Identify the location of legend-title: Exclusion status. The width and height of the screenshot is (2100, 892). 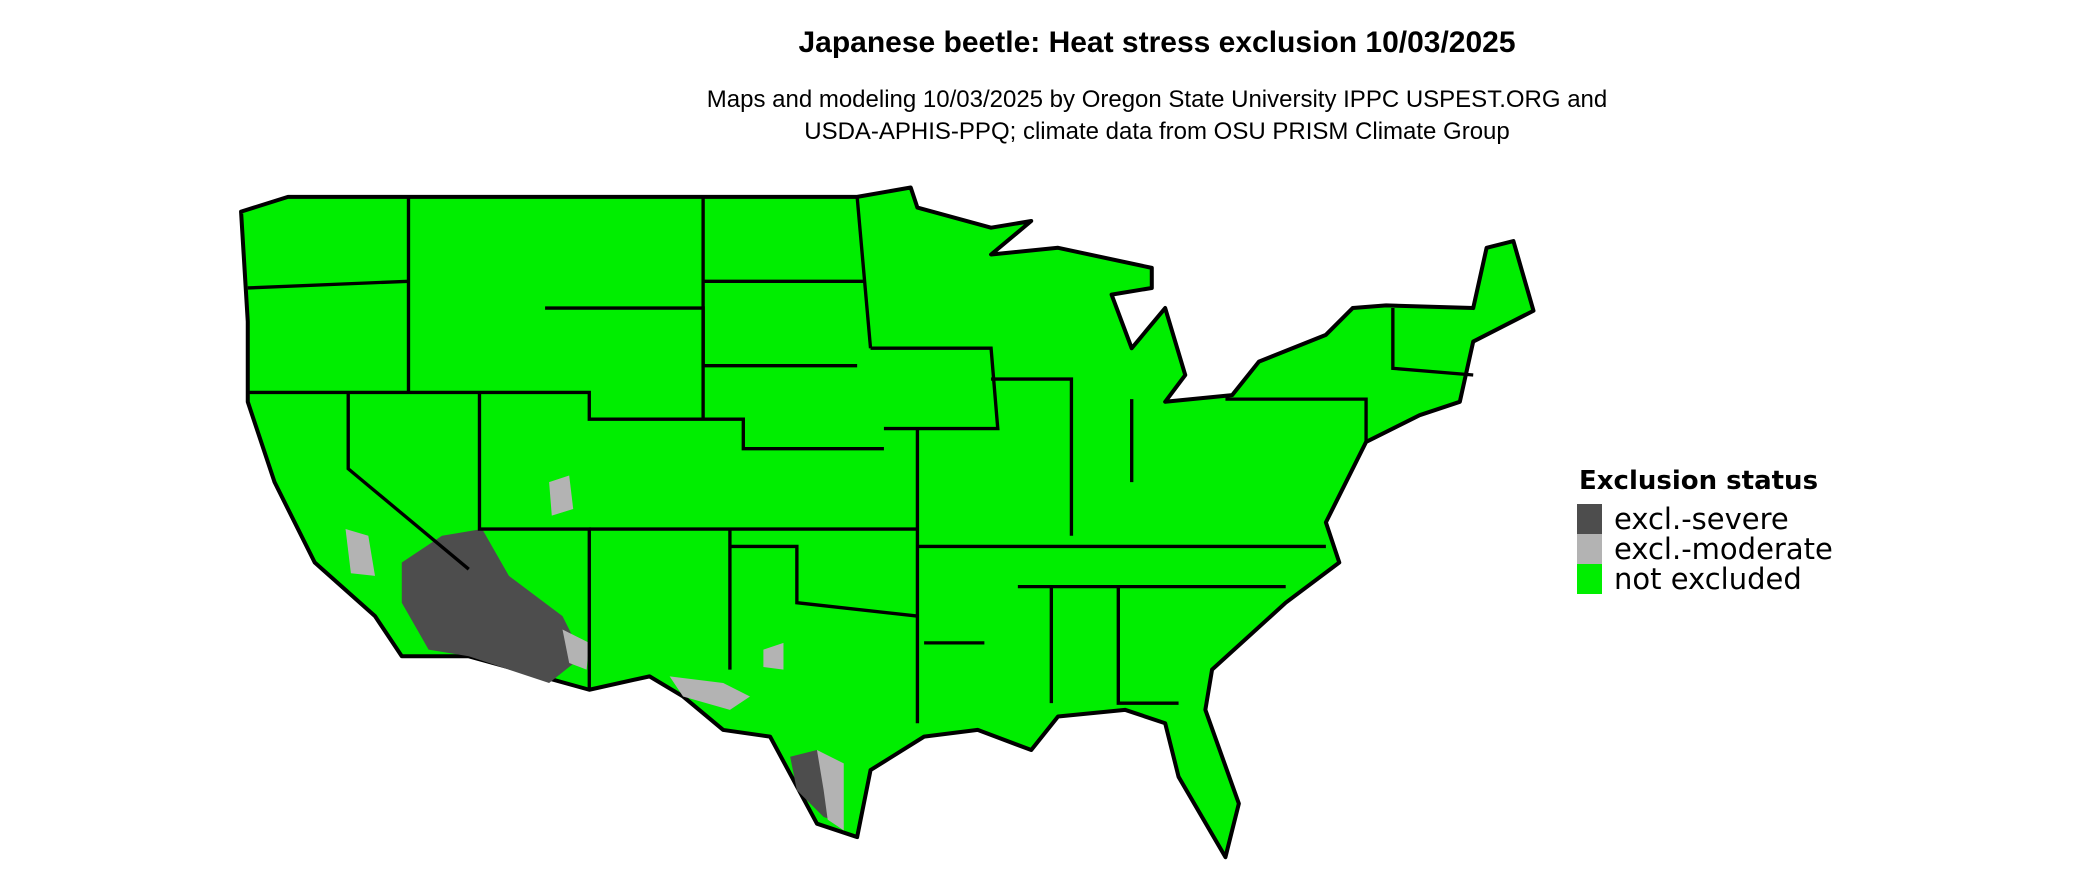
(1699, 481).